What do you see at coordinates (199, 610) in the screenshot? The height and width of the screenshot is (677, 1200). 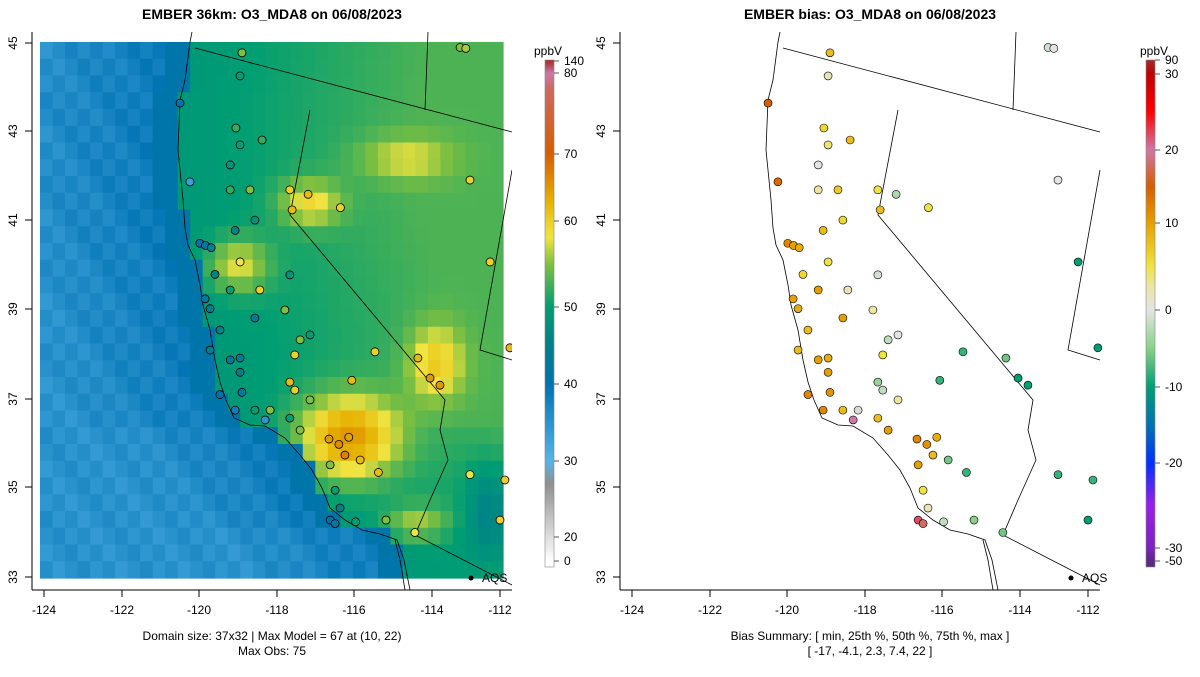 I see `x-tick-label: -120` at bounding box center [199, 610].